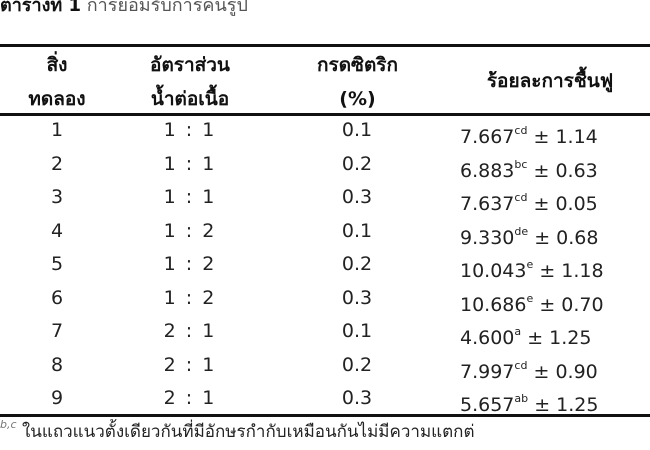  What do you see at coordinates (325, 45) in the screenshot?
I see `top-rule` at bounding box center [325, 45].